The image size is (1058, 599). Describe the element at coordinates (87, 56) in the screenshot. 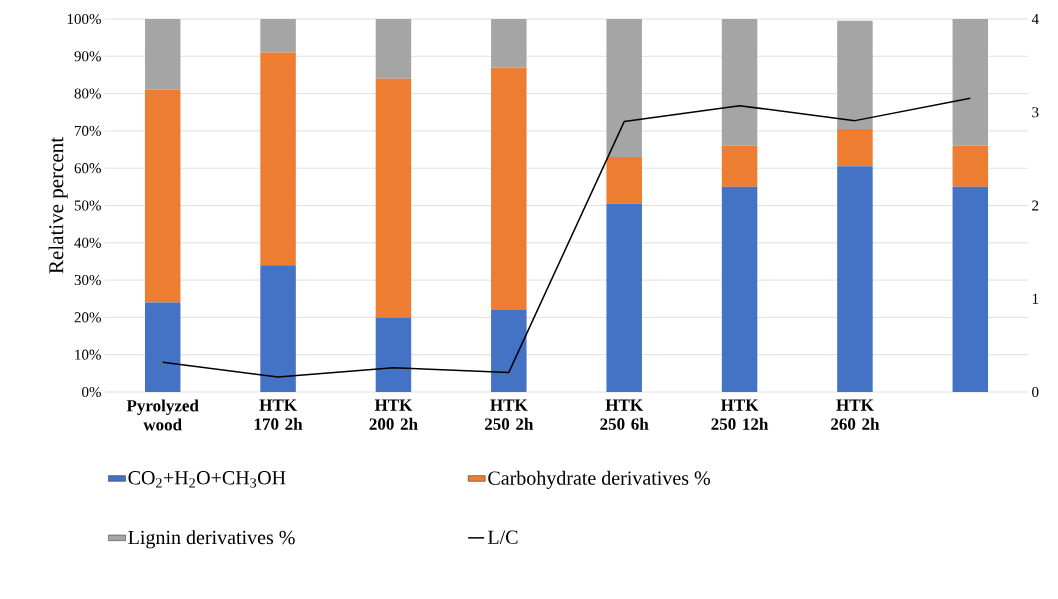

I see `y-tick-label: 90%` at that location.